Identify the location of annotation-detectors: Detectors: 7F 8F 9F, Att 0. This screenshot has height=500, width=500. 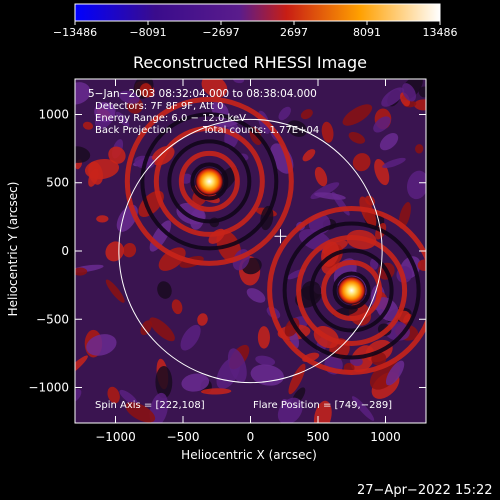
(159, 106).